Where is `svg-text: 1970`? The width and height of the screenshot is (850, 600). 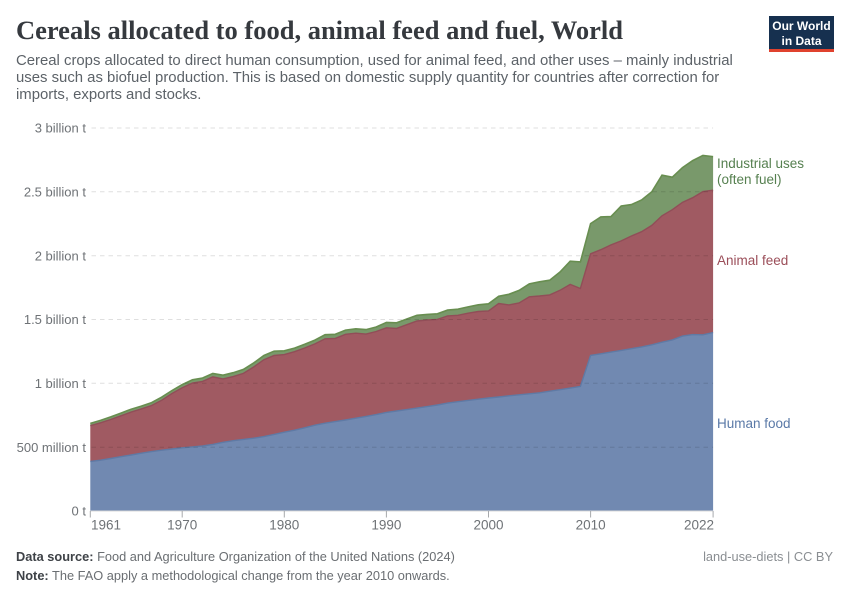 svg-text: 1970 is located at coordinates (182, 525).